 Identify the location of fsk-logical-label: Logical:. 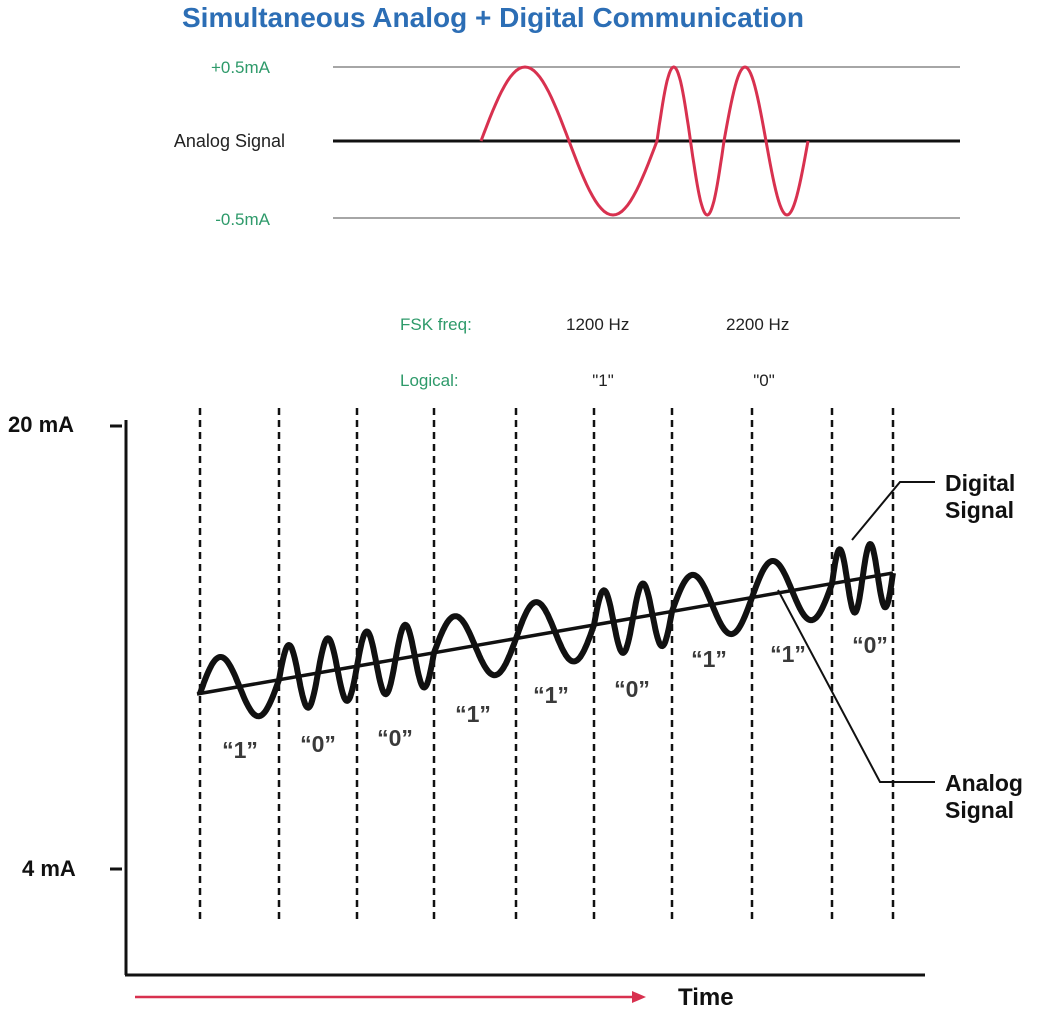
(429, 380).